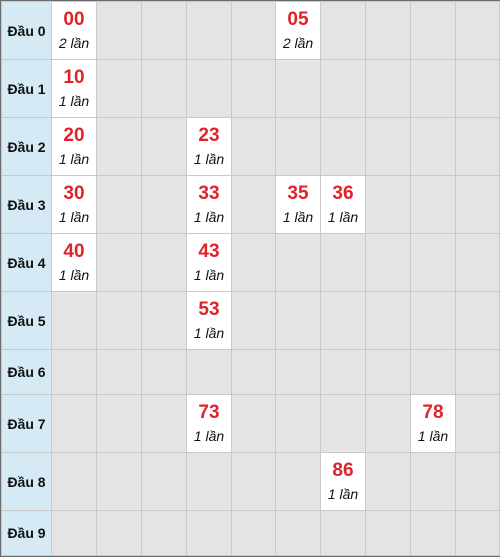 The image size is (500, 557). I want to click on loto-number: 20, so click(74, 135).